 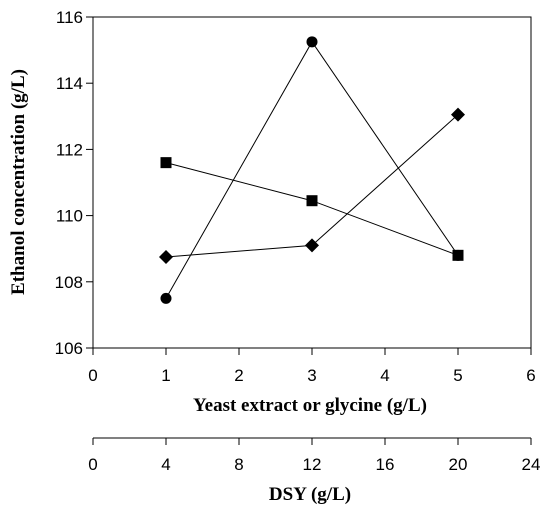 What do you see at coordinates (238, 375) in the screenshot?
I see `x-tick-label: 2` at bounding box center [238, 375].